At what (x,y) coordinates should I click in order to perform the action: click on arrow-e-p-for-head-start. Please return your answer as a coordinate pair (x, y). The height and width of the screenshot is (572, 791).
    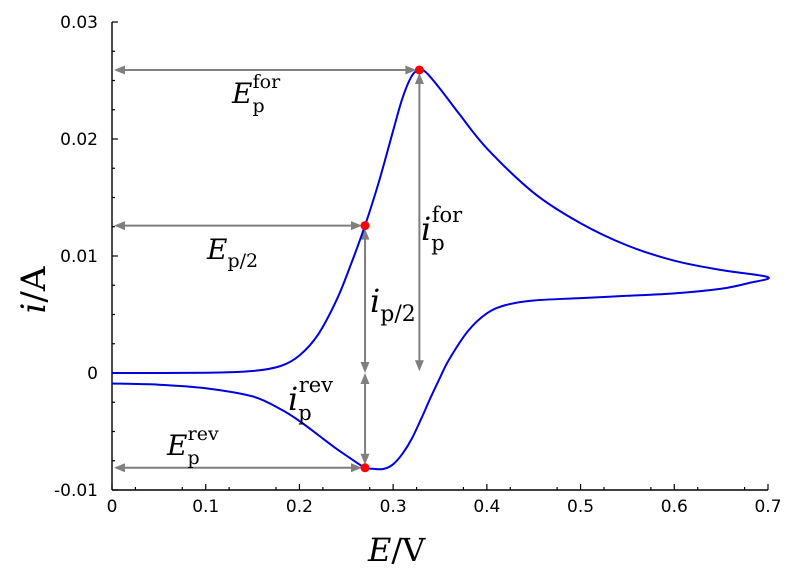
    Looking at the image, I should click on (119, 70).